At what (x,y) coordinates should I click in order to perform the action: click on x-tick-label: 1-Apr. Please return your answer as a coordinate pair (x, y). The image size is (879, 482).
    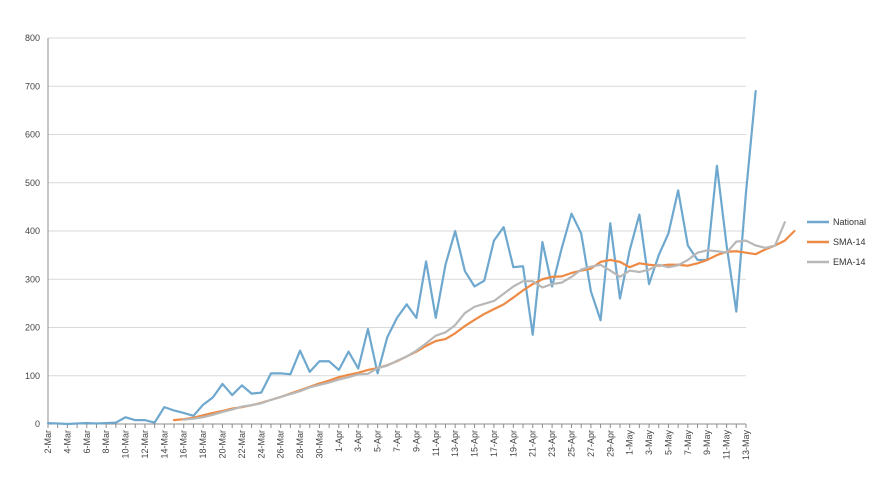
    Looking at the image, I should click on (339, 441).